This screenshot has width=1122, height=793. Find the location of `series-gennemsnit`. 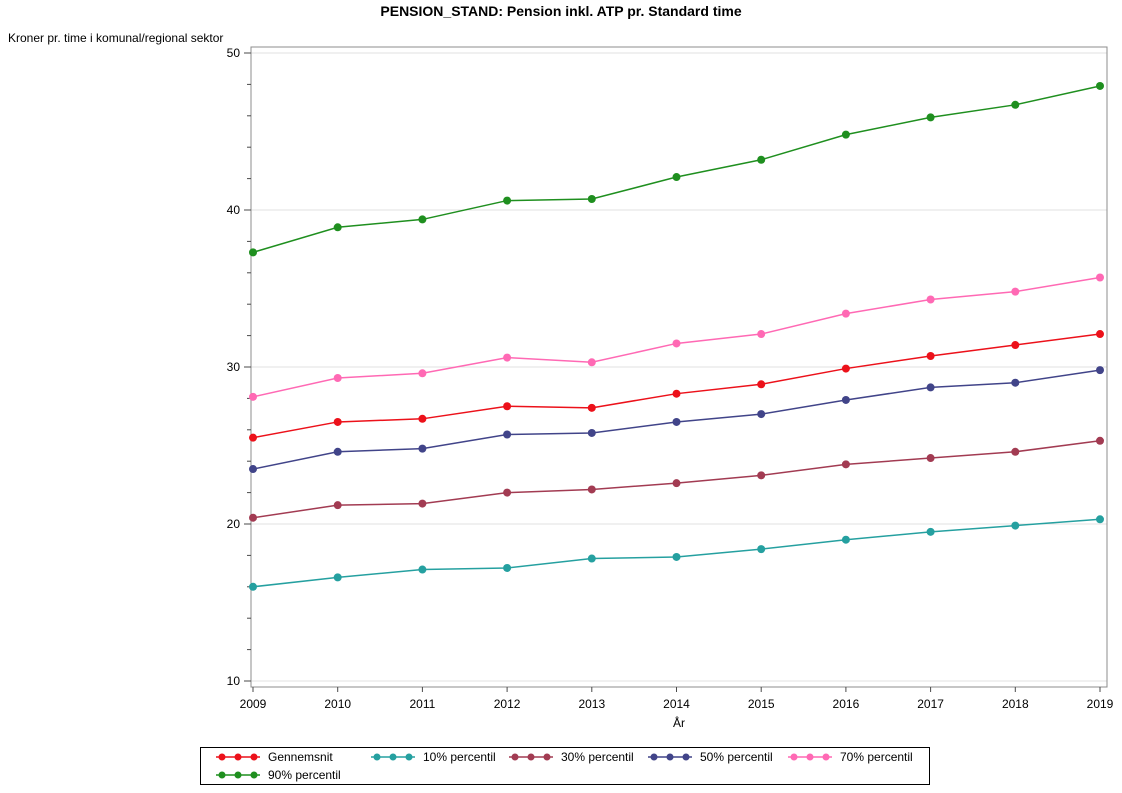

series-gennemsnit is located at coordinates (676, 386).